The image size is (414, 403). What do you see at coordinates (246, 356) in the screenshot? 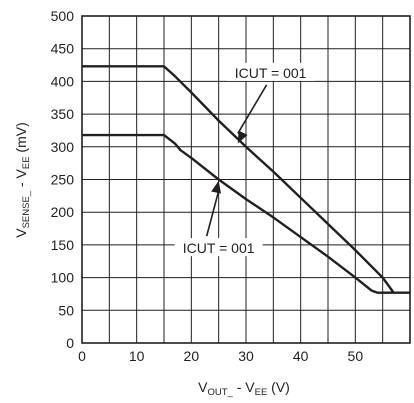
I see `x-tick-label: 30` at bounding box center [246, 356].